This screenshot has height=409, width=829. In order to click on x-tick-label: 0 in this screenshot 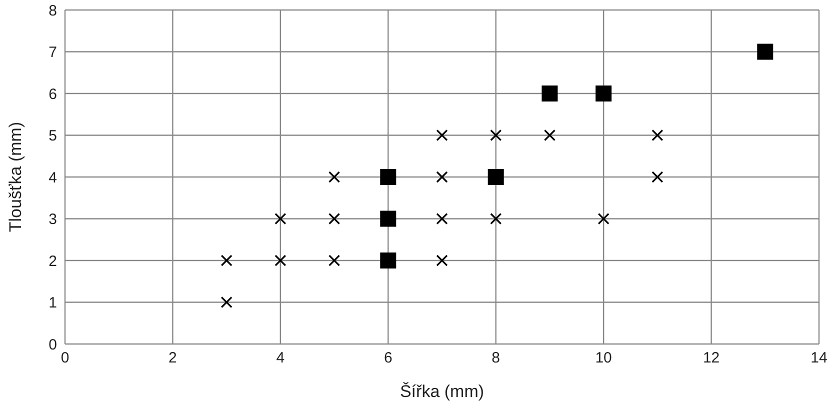, I will do `click(65, 358)`.